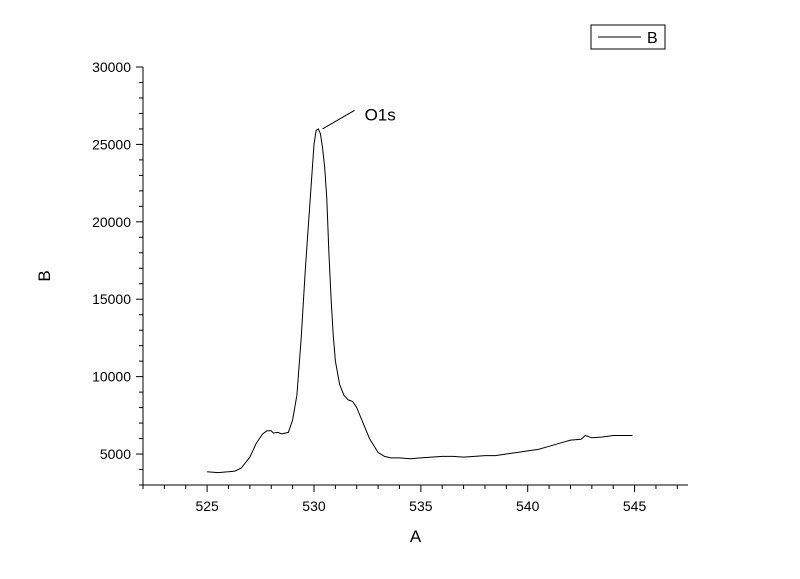  Describe the element at coordinates (117, 272) in the screenshot. I see `y-ticks: 5000 10000 15000 20000 25000 30000` at that location.